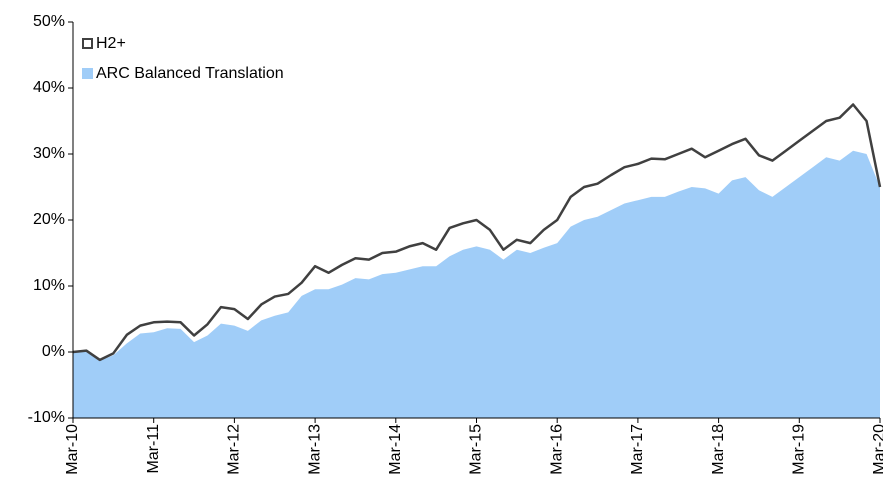 Image resolution: width=883 pixels, height=498 pixels. I want to click on legend-label: ARC Balanced Translation, so click(190, 73).